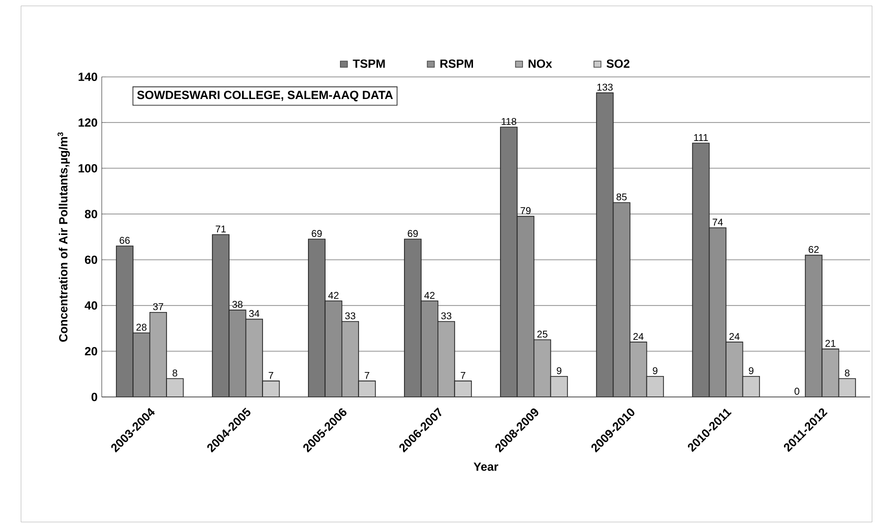  I want to click on data-label: 74, so click(717, 222).